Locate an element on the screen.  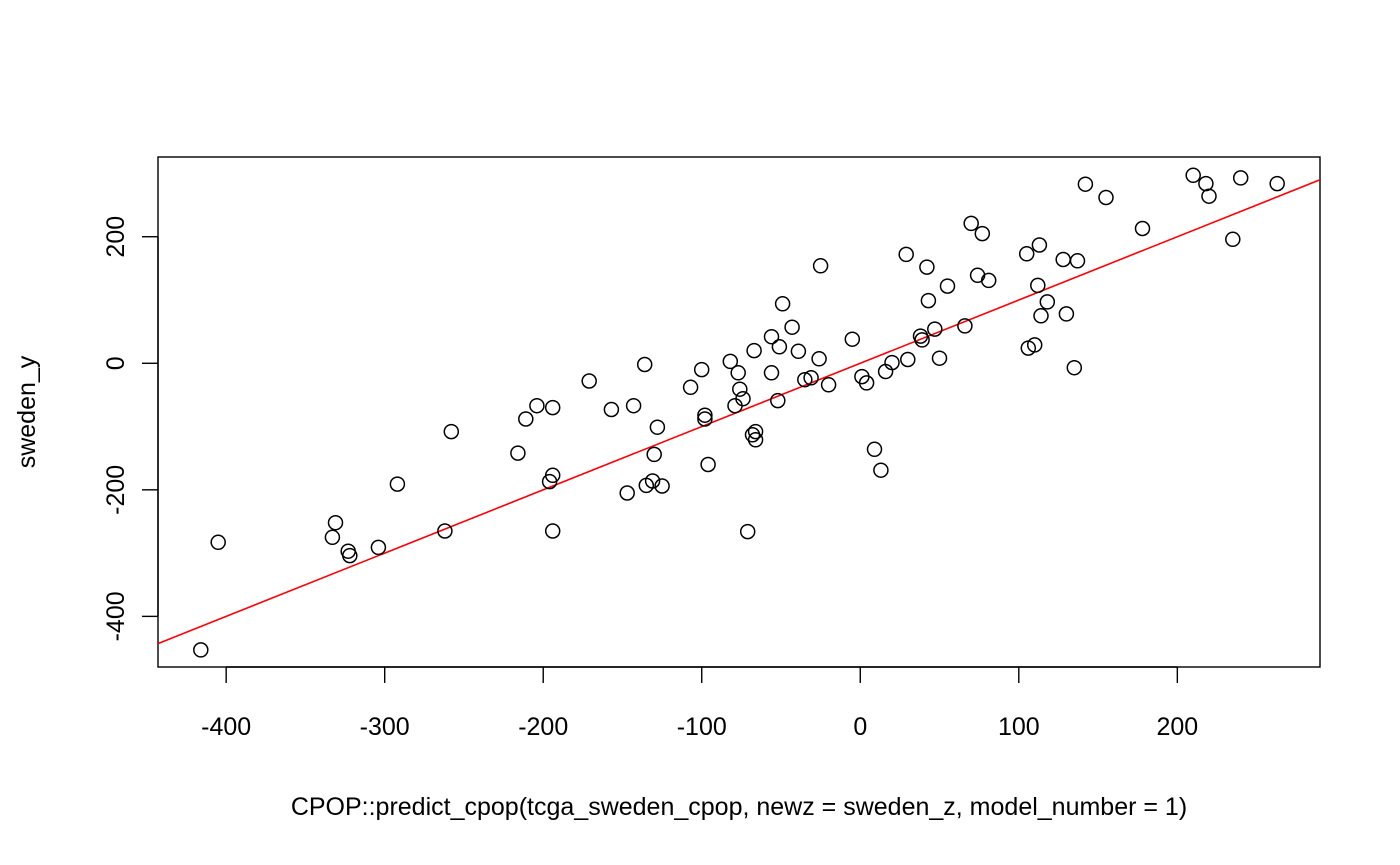
x-tick-label: -100 is located at coordinates (702, 727).